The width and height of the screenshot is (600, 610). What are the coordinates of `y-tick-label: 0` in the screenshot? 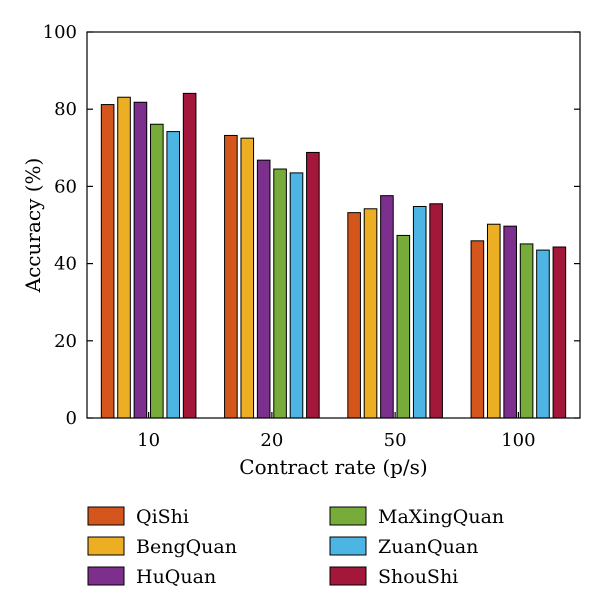 It's located at (71, 418).